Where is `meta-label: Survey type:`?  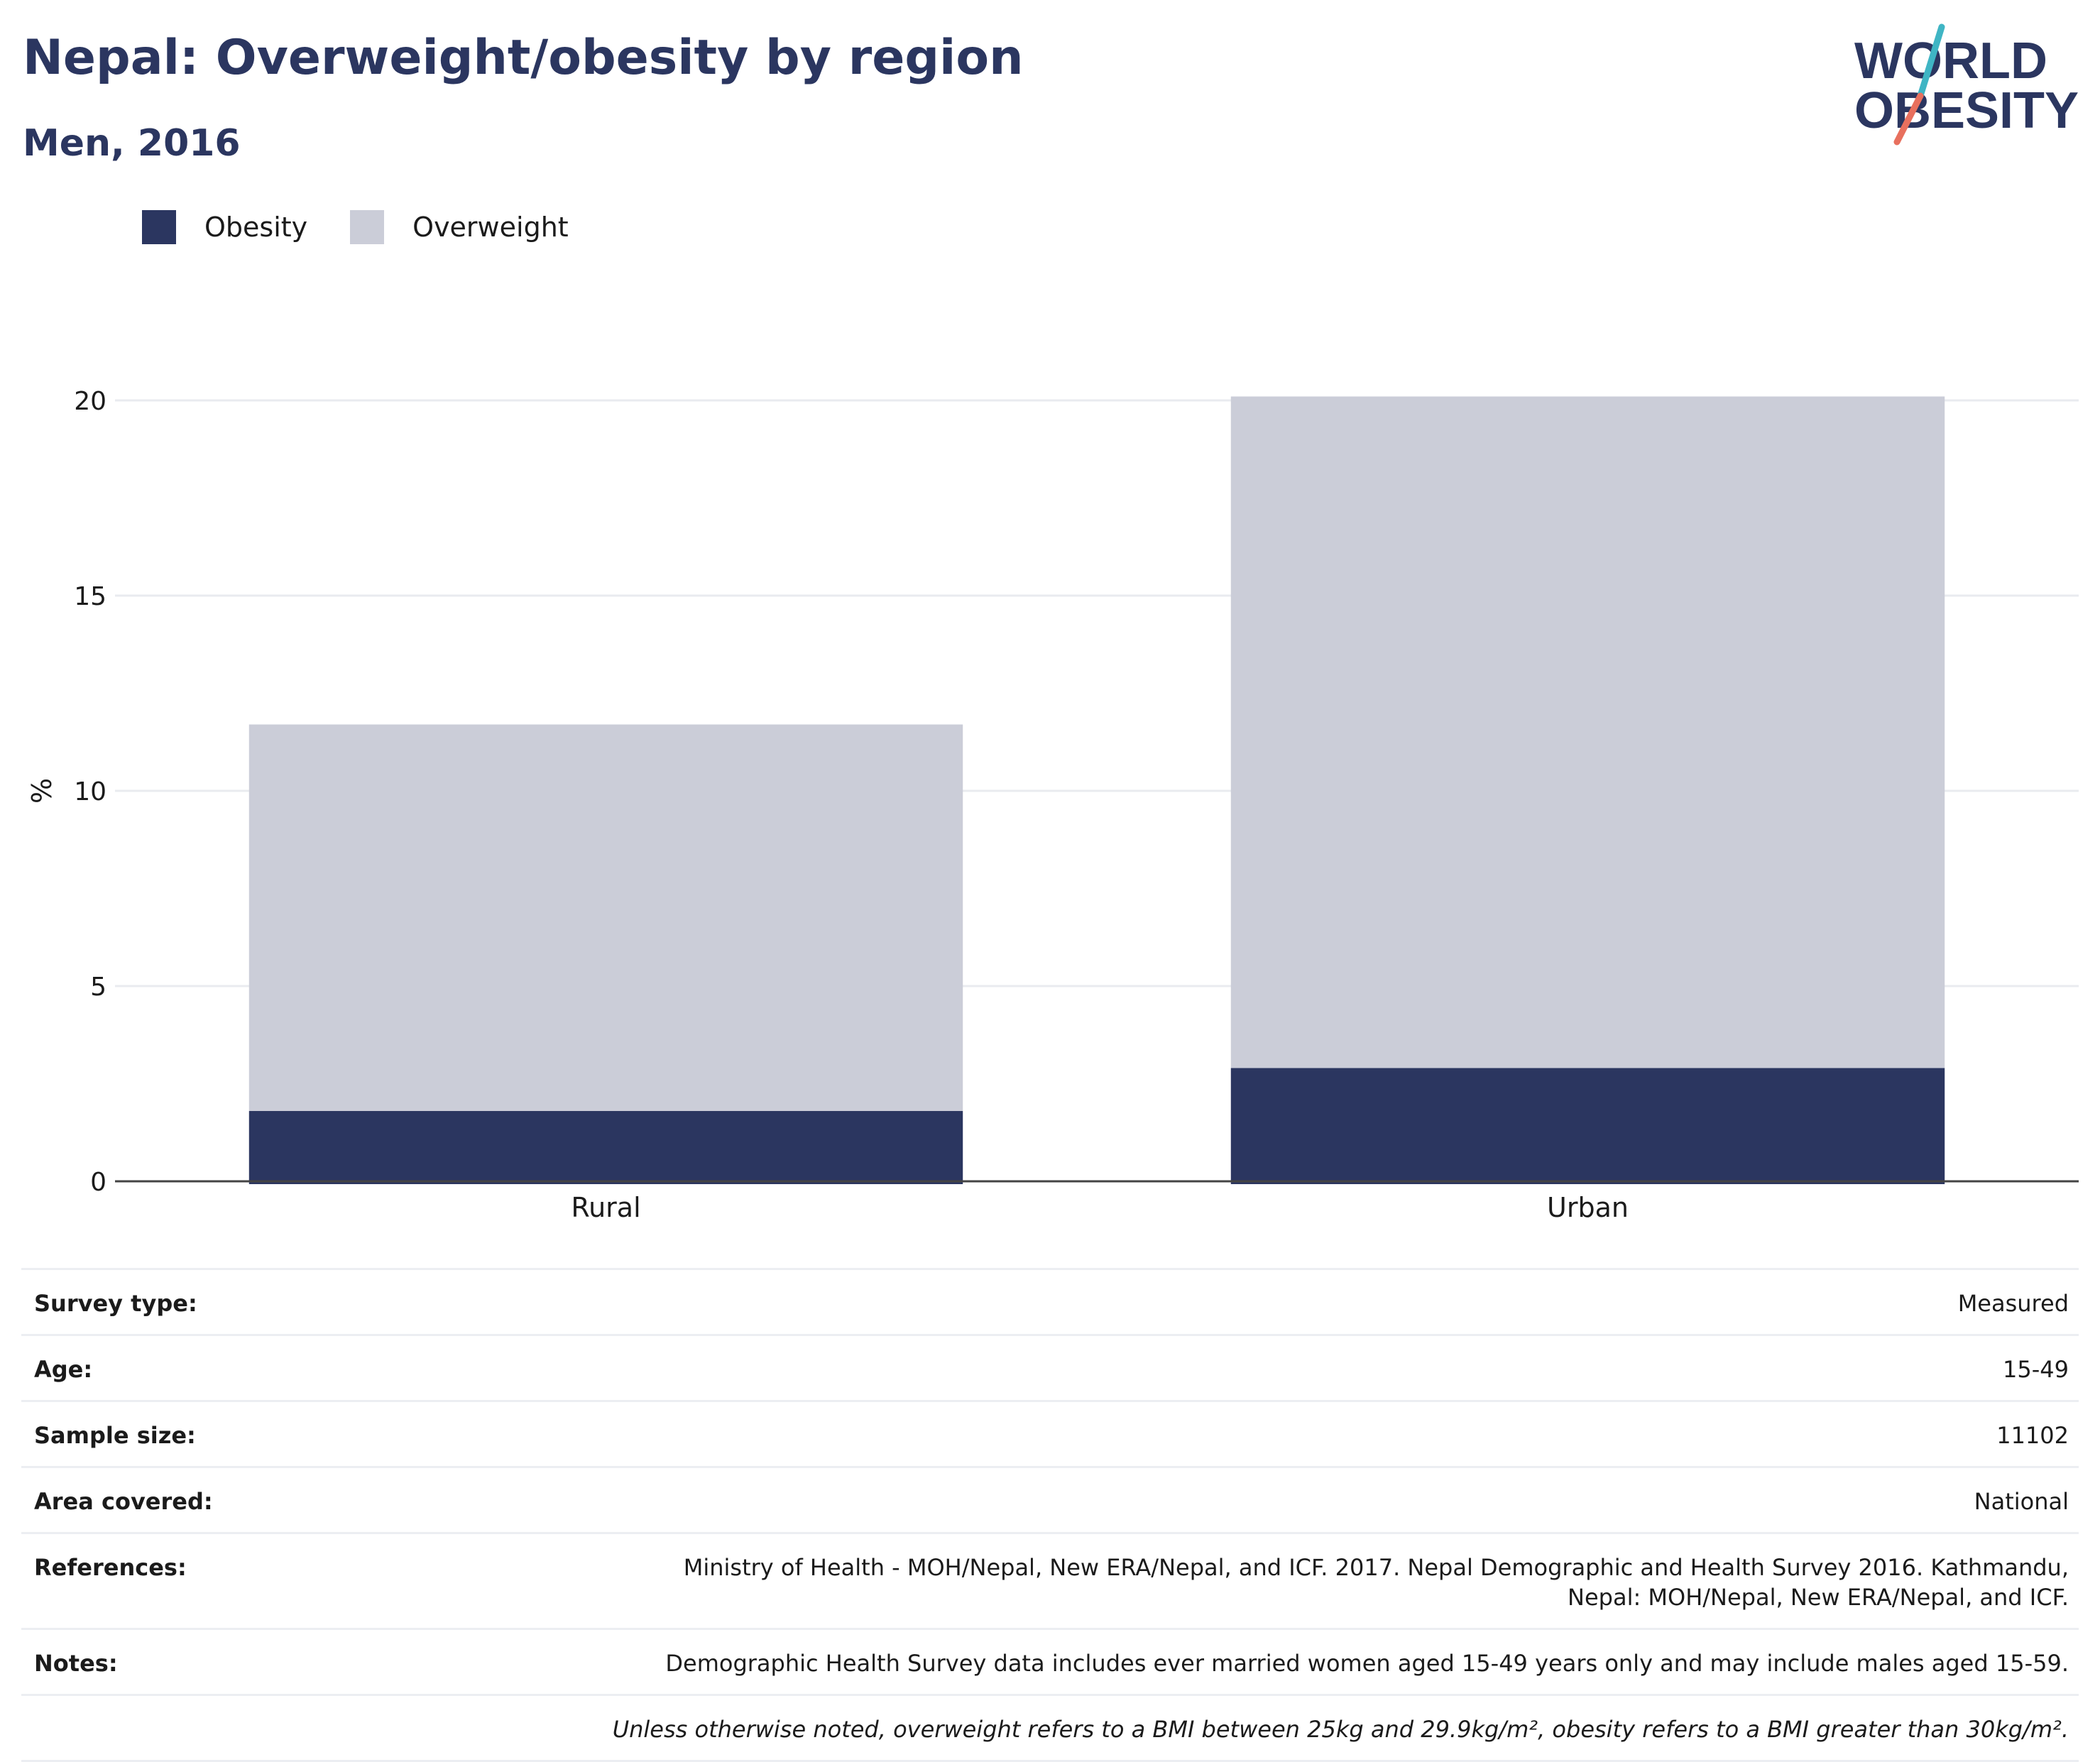
meta-label: Survey type: is located at coordinates (115, 1303).